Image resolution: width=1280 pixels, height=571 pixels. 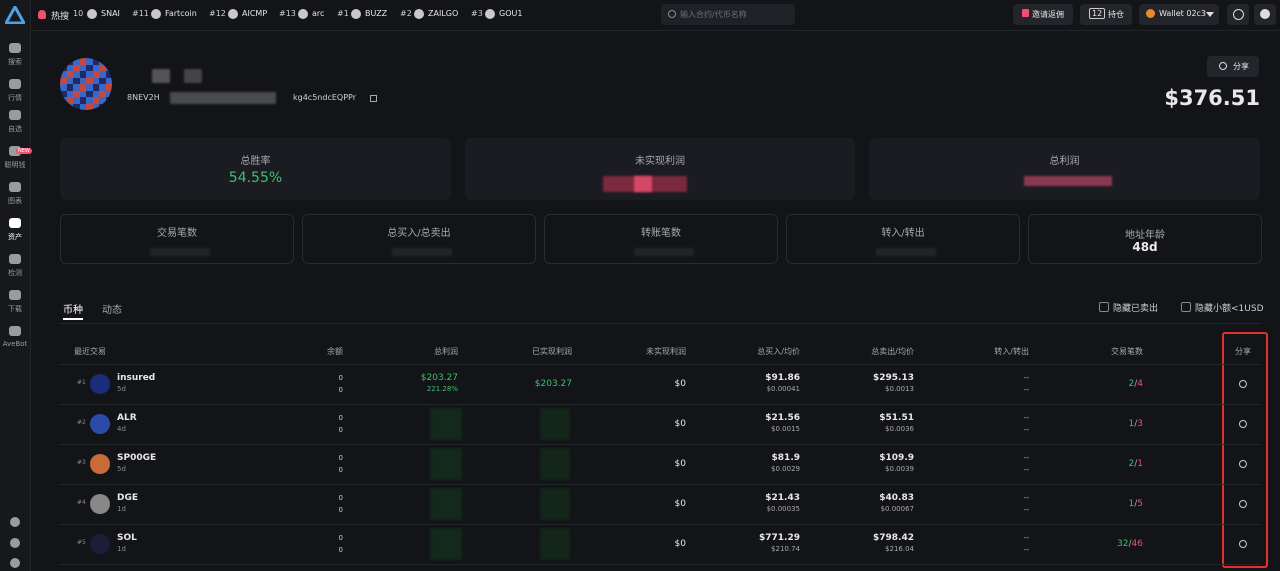 I want to click on ticker-rank: #12, so click(x=217, y=13).